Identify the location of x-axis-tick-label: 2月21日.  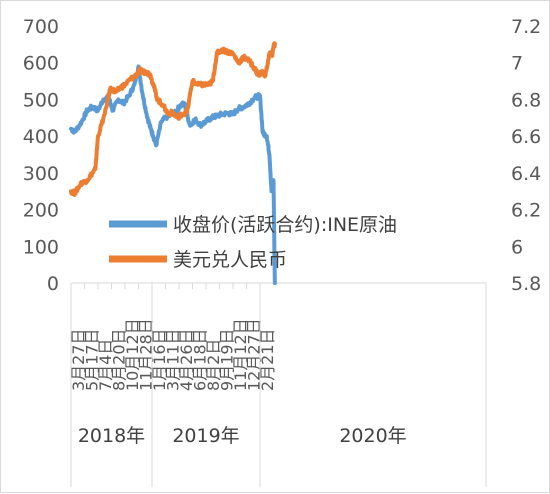
(267, 359).